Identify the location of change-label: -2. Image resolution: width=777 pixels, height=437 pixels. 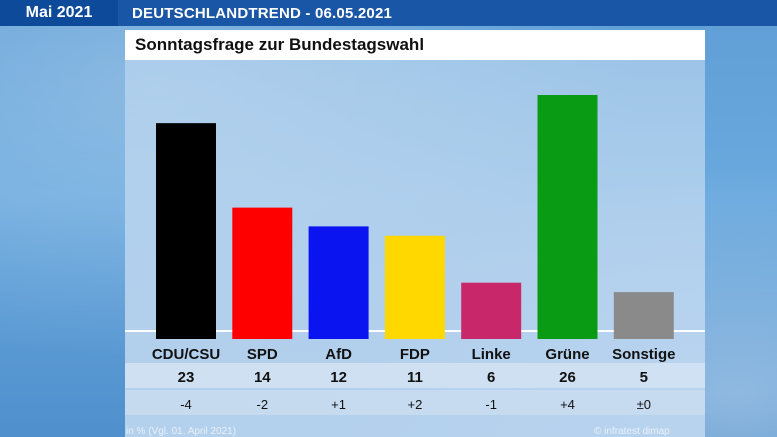
(263, 404).